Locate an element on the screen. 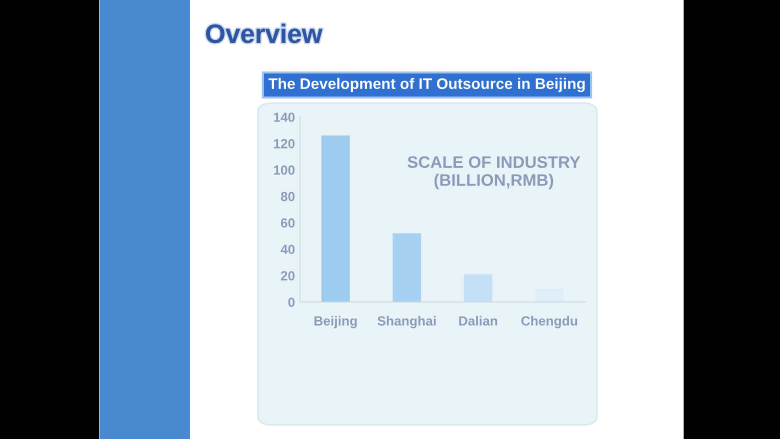 Image resolution: width=780 pixels, height=439 pixels. y-tick-label: 60 is located at coordinates (287, 223).